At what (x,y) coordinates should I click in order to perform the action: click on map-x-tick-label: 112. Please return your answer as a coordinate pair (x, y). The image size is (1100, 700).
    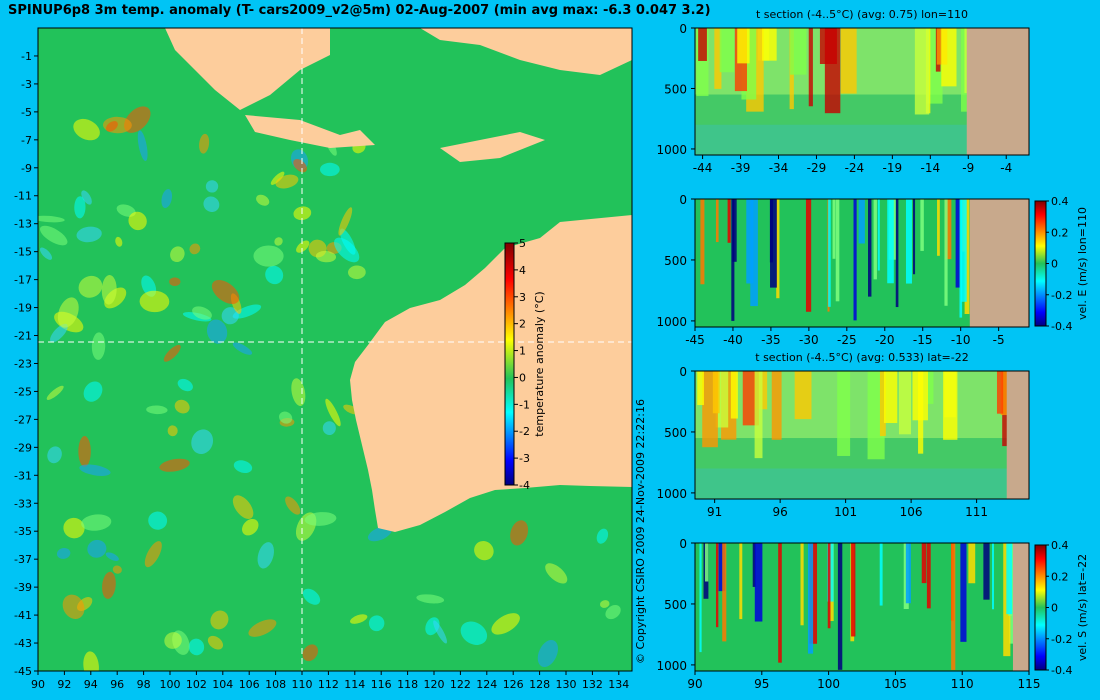
    Looking at the image, I should click on (328, 684).